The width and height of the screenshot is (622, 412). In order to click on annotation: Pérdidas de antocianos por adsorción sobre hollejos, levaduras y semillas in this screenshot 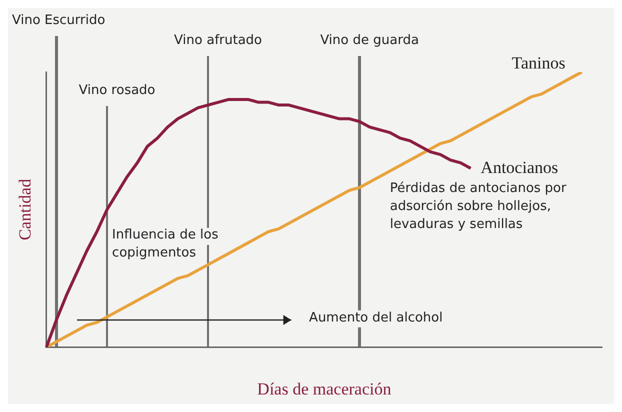, I will do `click(479, 206)`.